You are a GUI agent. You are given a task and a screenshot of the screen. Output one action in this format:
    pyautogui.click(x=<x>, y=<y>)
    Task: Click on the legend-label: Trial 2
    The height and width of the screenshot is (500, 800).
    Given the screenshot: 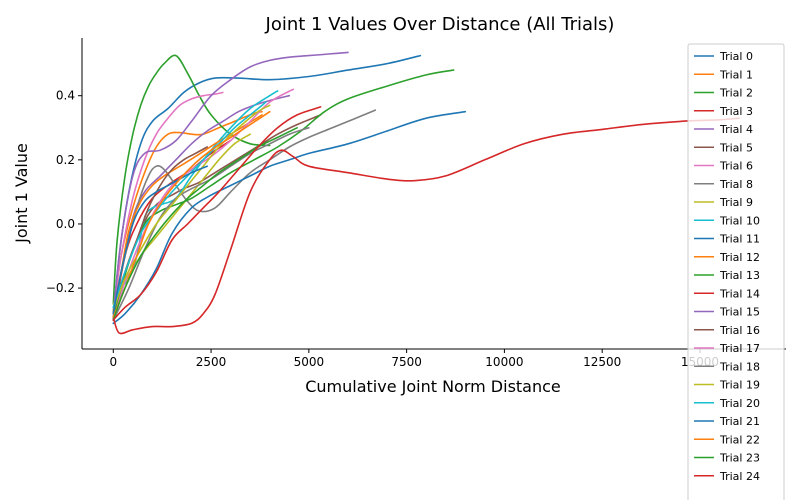 What is the action you would take?
    pyautogui.click(x=736, y=93)
    